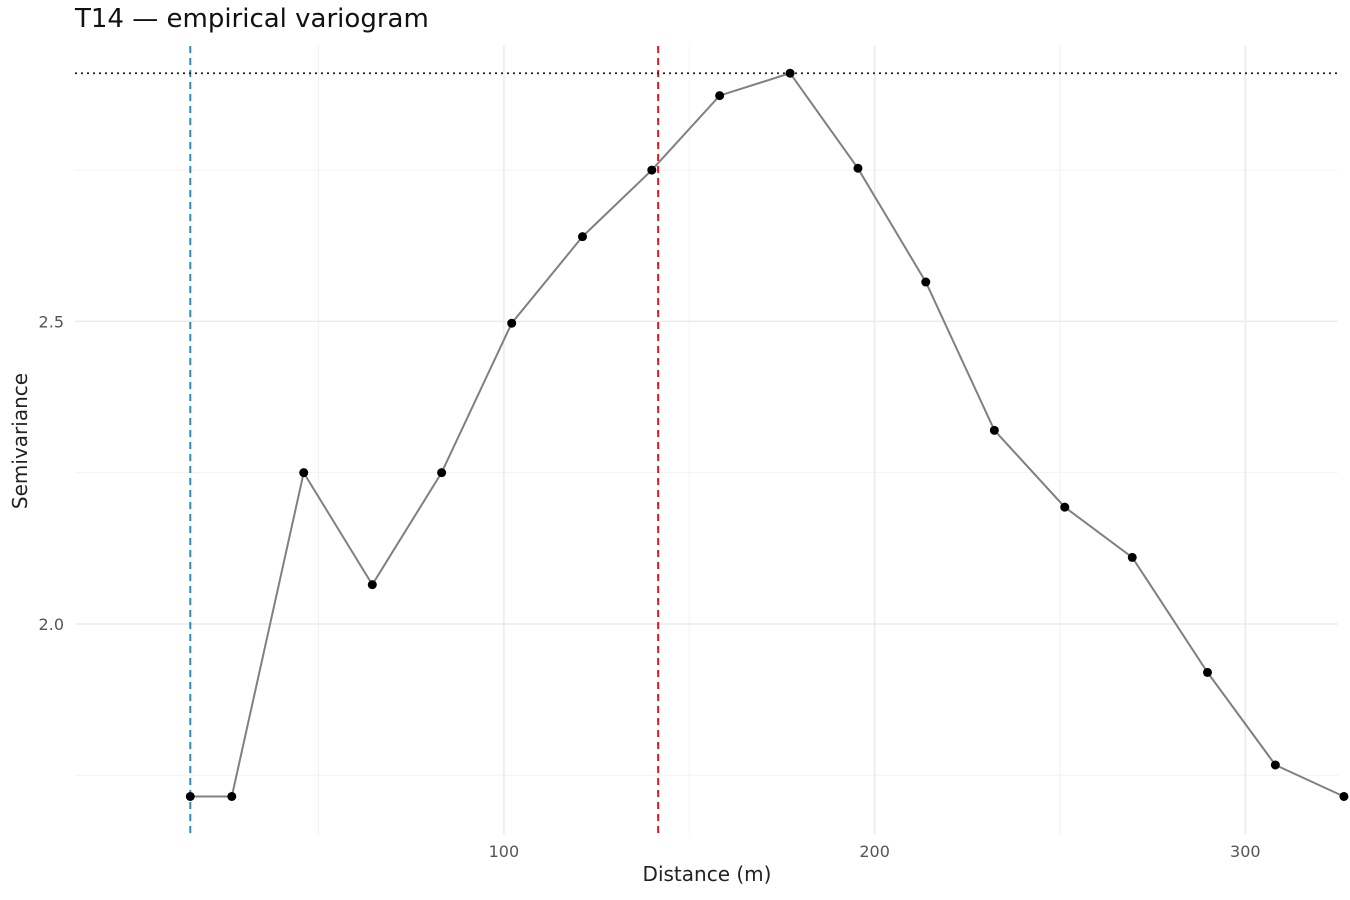 This screenshot has width=1350, height=900. Describe the element at coordinates (504, 851) in the screenshot. I see `x-tick-label: 100` at that location.